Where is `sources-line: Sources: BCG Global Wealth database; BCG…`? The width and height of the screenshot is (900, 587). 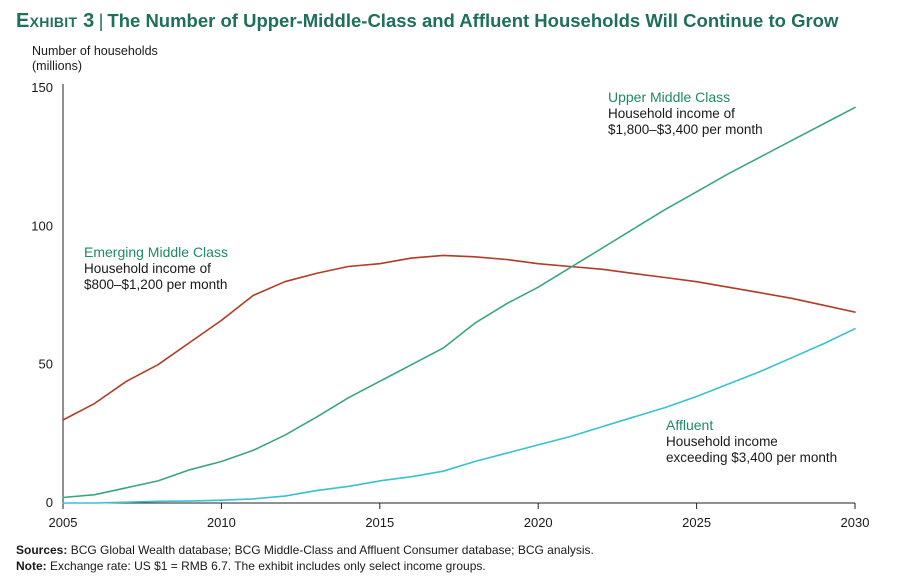
sources-line: Sources: BCG Global Wealth database; BCG… is located at coordinates (451, 550).